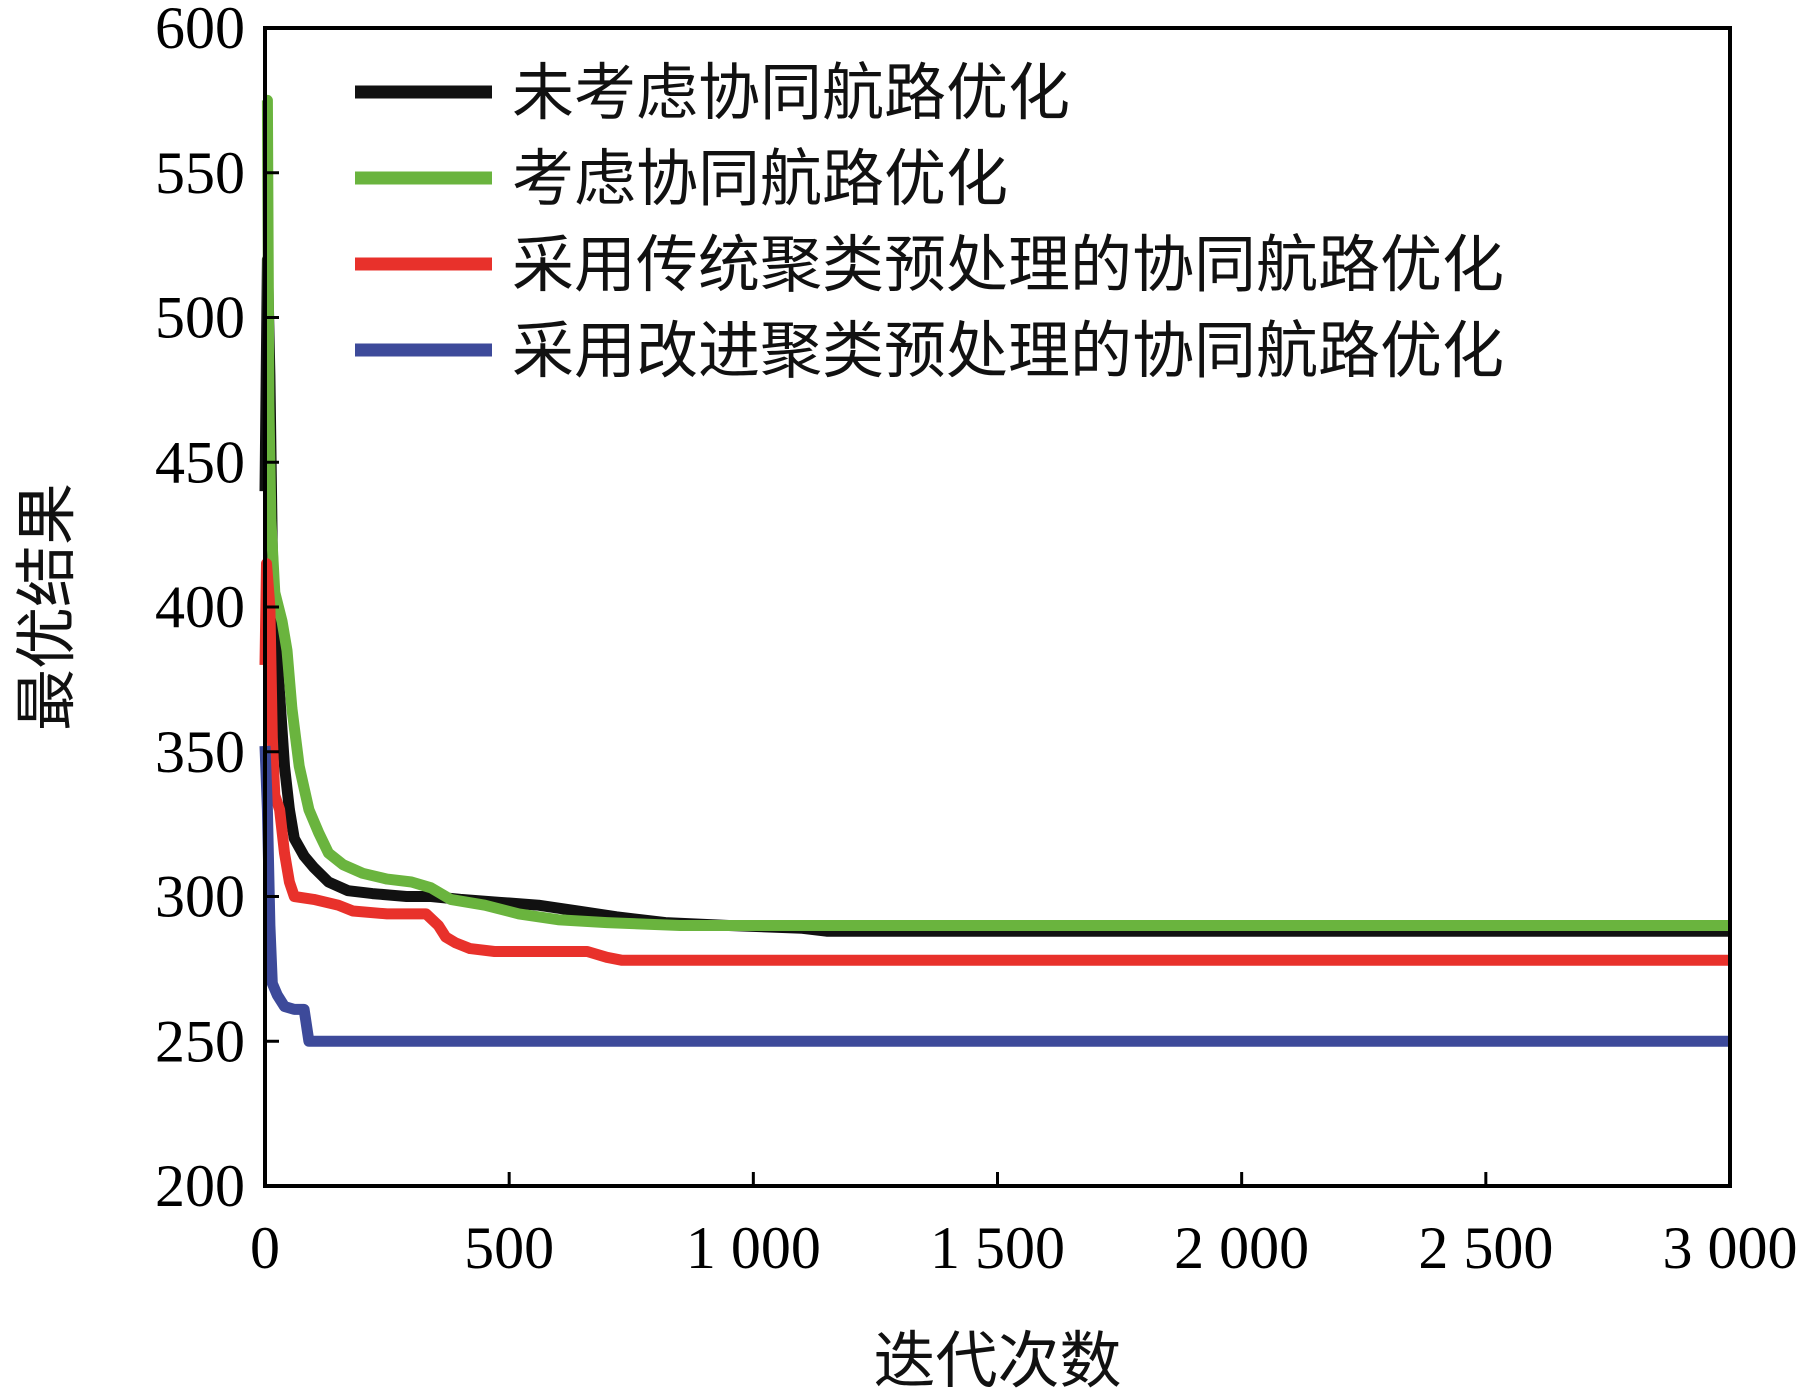 This screenshot has width=1807, height=1398. I want to click on x-tick-label: 3 000, so click(1730, 1248).